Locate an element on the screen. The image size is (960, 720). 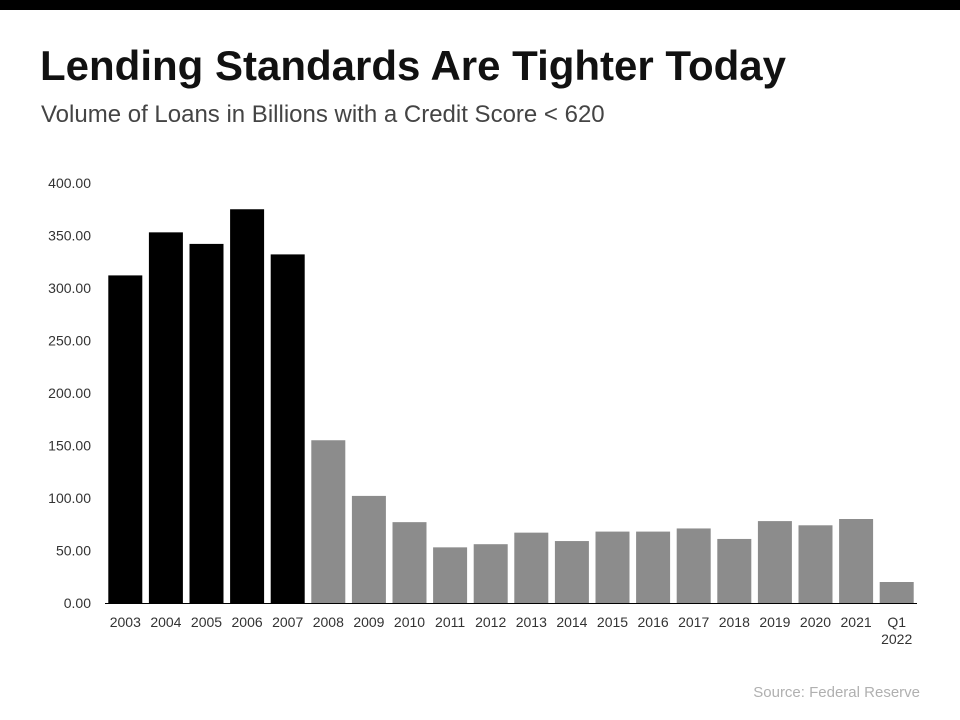
bar-2005 is located at coordinates (206, 423).